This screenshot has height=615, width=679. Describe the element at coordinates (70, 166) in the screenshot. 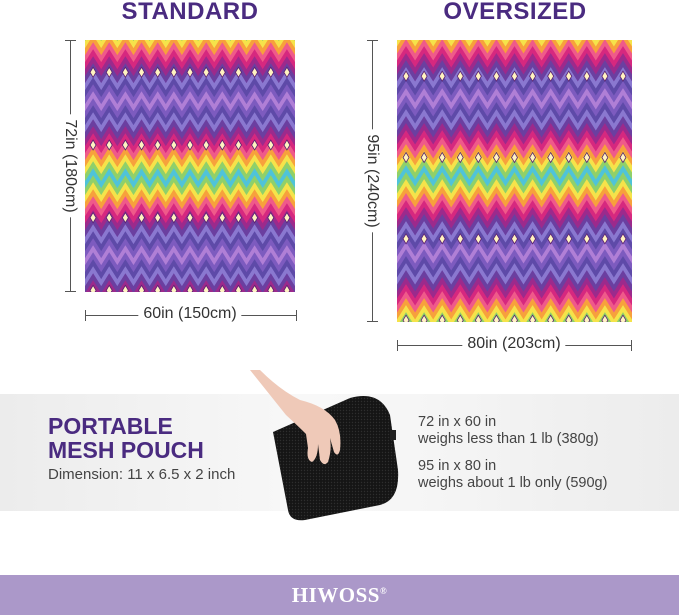

I see `standard-height-label: 72in (180cm)` at that location.